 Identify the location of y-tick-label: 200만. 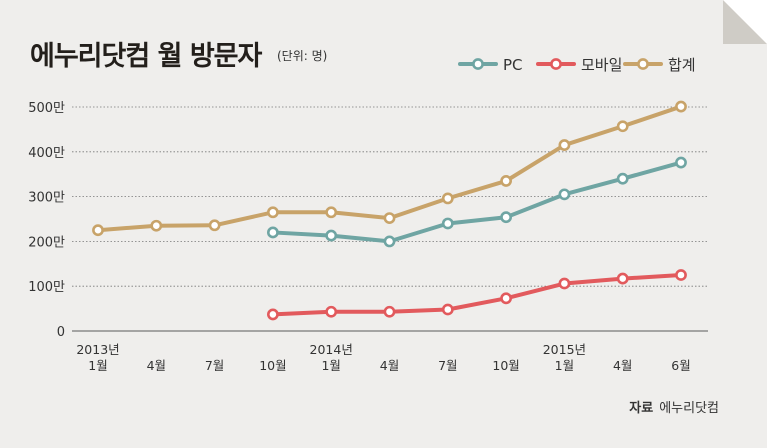
(46, 242).